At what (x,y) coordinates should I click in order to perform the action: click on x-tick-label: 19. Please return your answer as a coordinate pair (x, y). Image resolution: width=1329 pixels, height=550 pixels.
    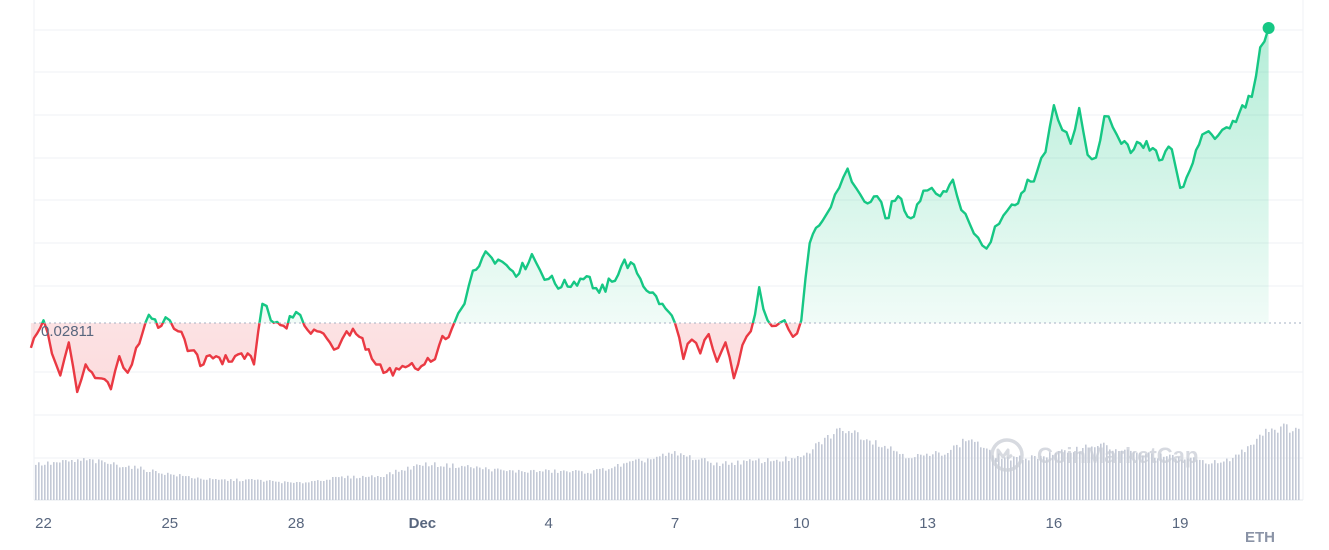
    Looking at the image, I should click on (1180, 523).